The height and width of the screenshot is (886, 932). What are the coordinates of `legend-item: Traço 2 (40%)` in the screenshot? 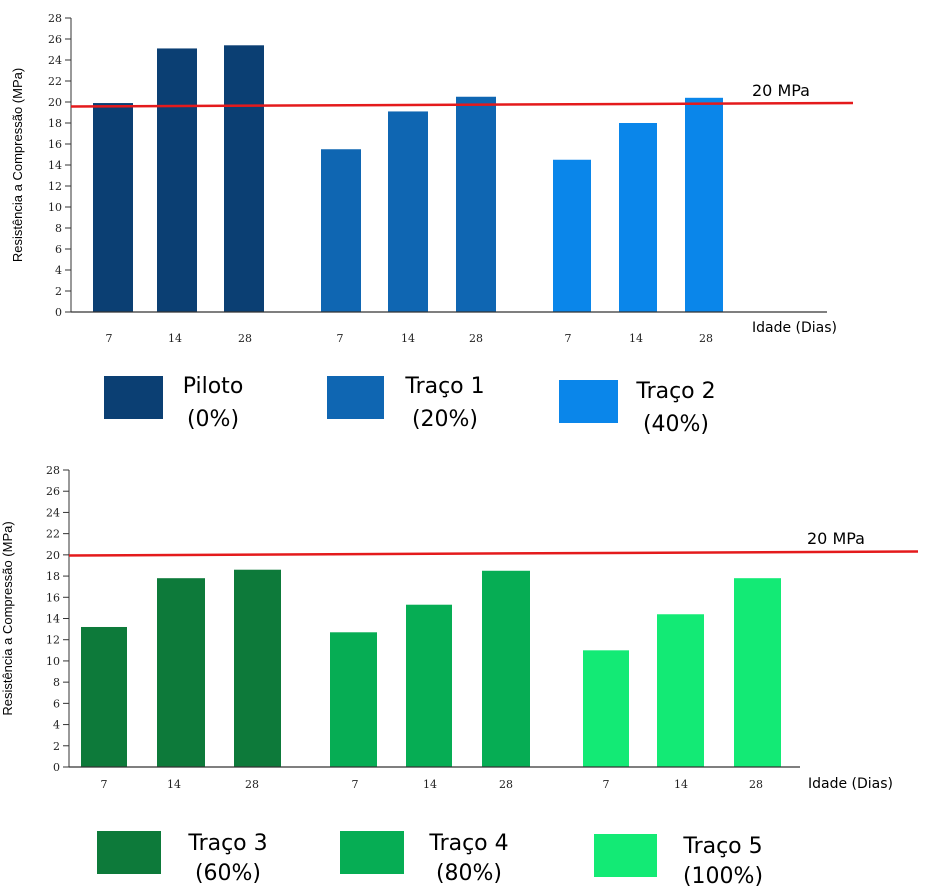 It's located at (637, 408).